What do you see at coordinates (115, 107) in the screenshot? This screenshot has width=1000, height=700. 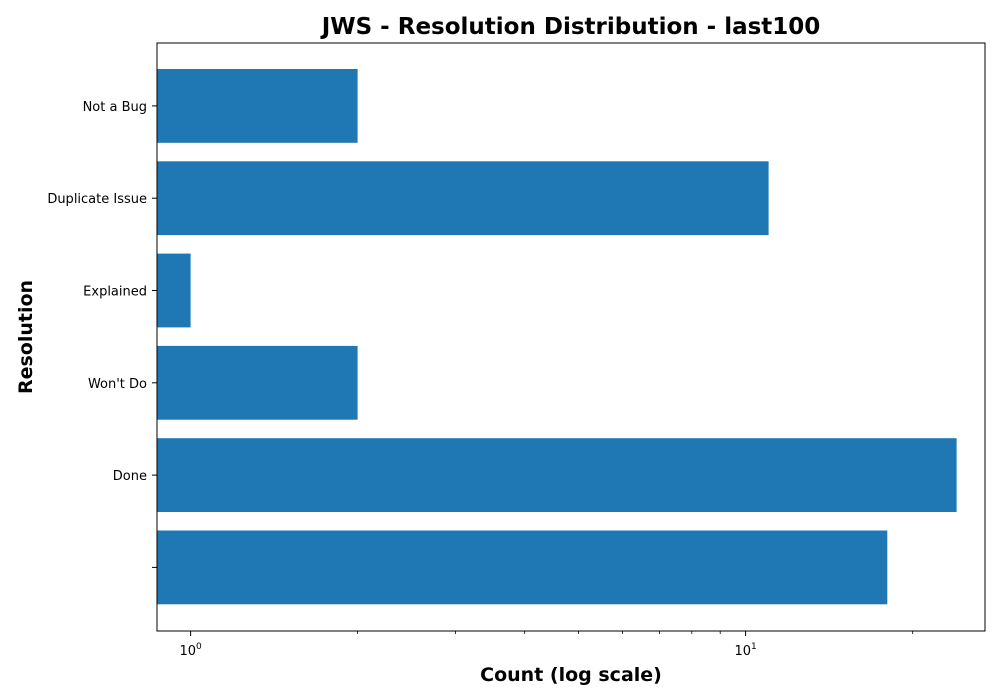 I see `y-tick-label: Not a Bug` at bounding box center [115, 107].